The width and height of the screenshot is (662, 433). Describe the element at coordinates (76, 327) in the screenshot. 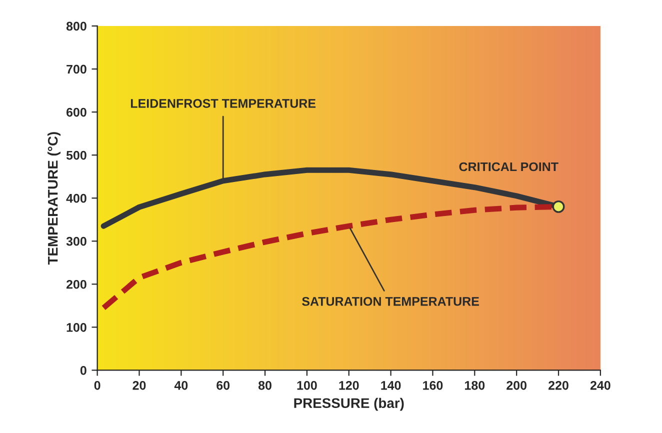

I see `y-tick-label: 100` at that location.